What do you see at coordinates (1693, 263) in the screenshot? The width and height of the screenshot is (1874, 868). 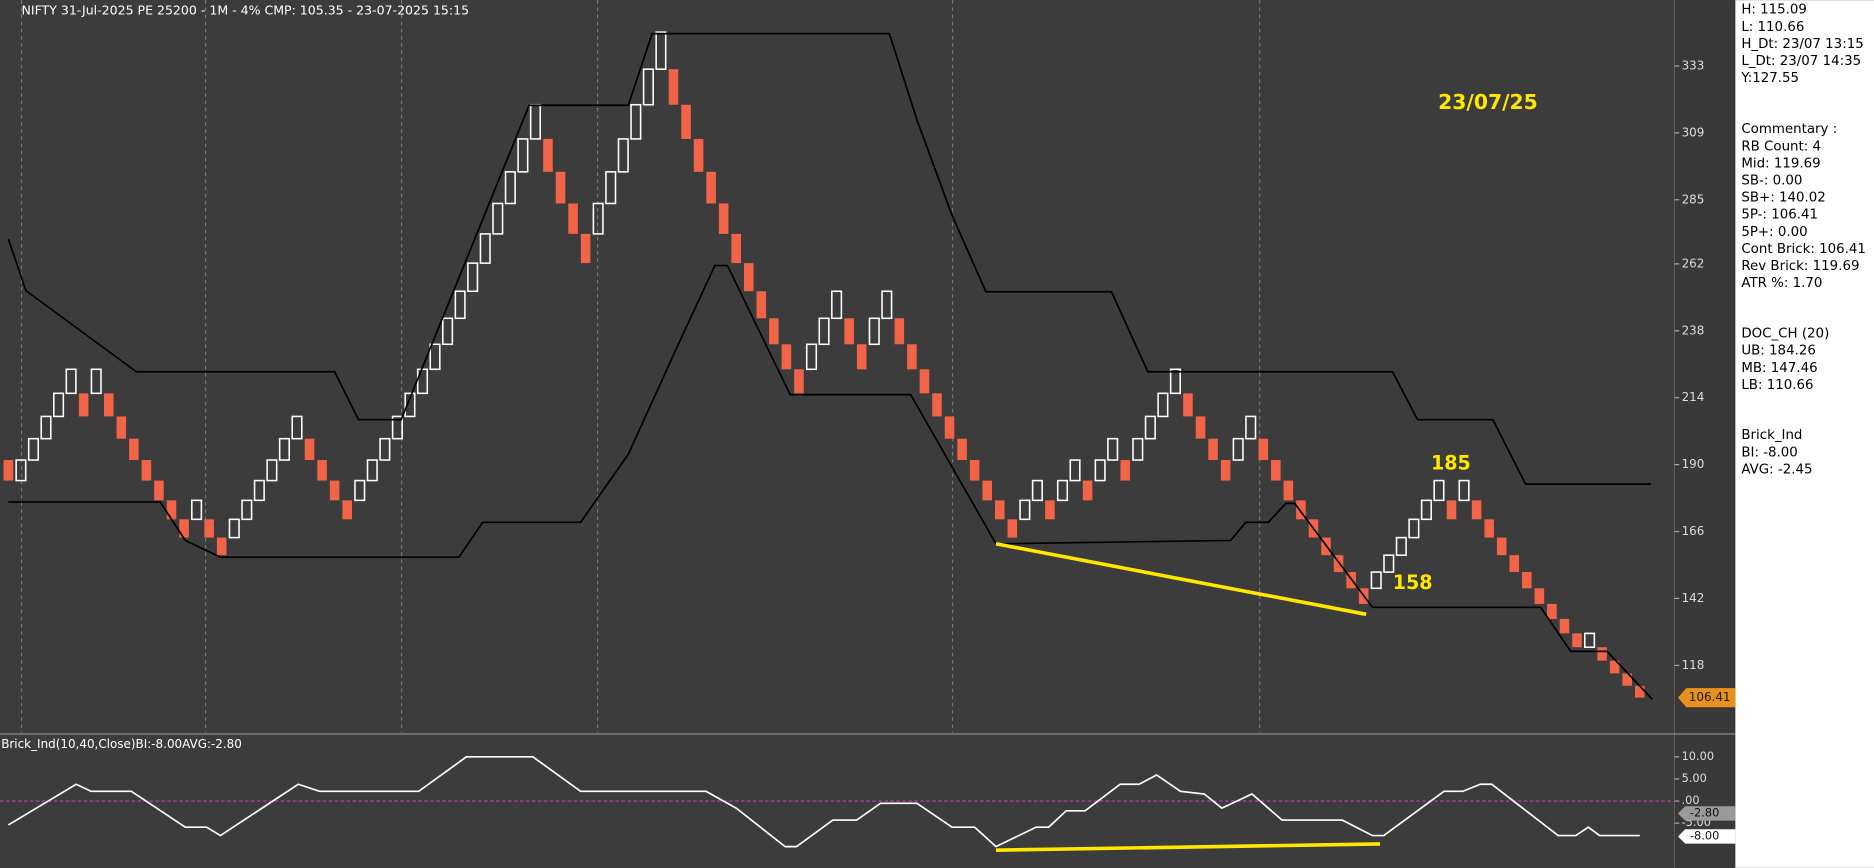 I see `y-tick-label: 262` at bounding box center [1693, 263].